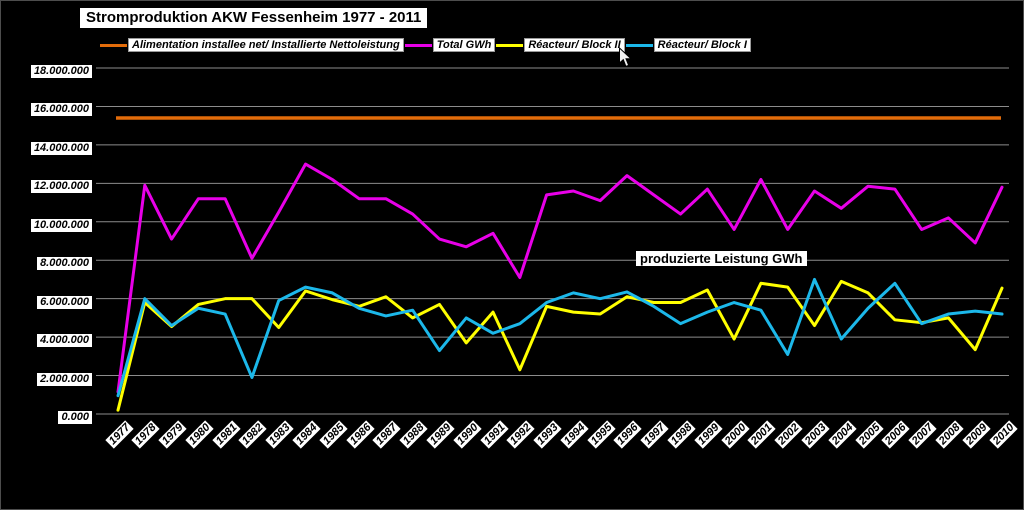  Describe the element at coordinates (625, 60) in the screenshot. I see `mouse-cursor-icon` at that location.